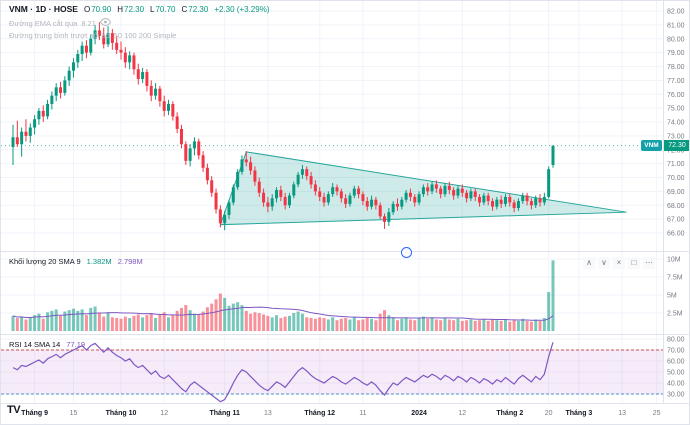 The image size is (690, 425). I want to click on ohlc-low-label: L, so click(152, 9).